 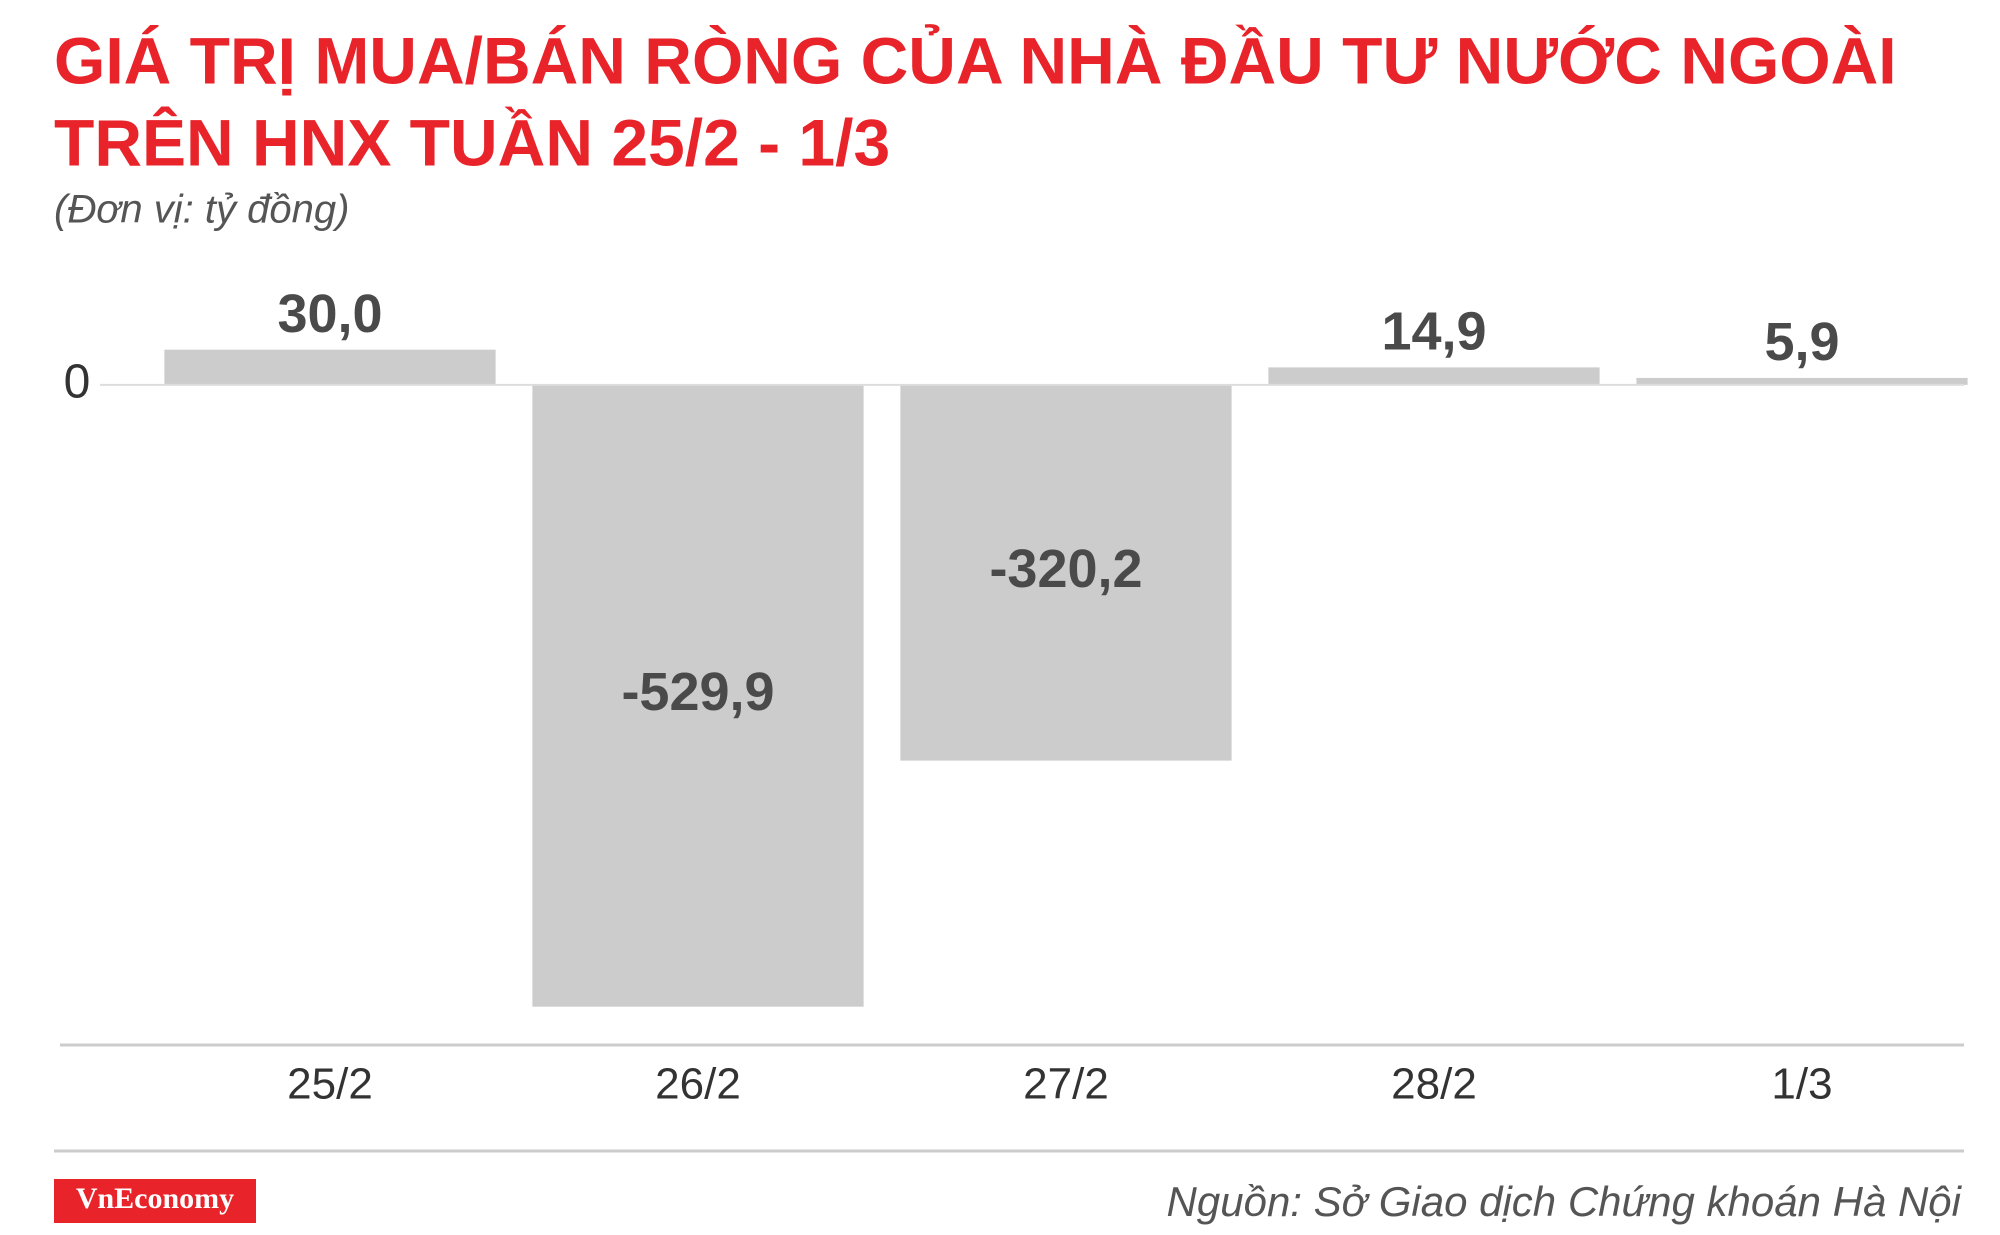 What do you see at coordinates (1065, 569) in the screenshot?
I see `data-label: -320,2` at bounding box center [1065, 569].